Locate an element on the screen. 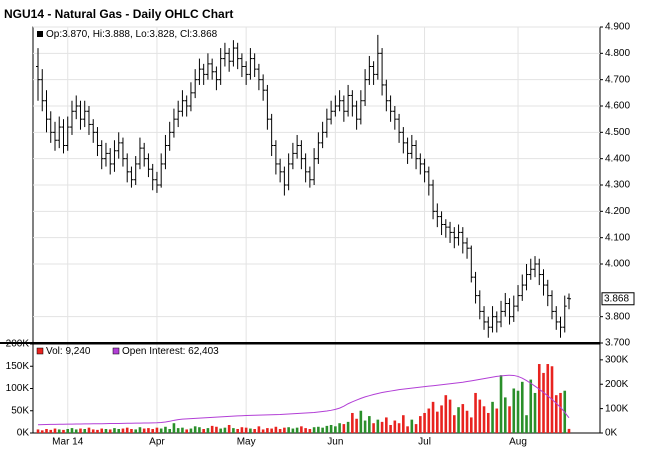 This screenshot has height=452, width=672. open-interest-line is located at coordinates (303, 400).